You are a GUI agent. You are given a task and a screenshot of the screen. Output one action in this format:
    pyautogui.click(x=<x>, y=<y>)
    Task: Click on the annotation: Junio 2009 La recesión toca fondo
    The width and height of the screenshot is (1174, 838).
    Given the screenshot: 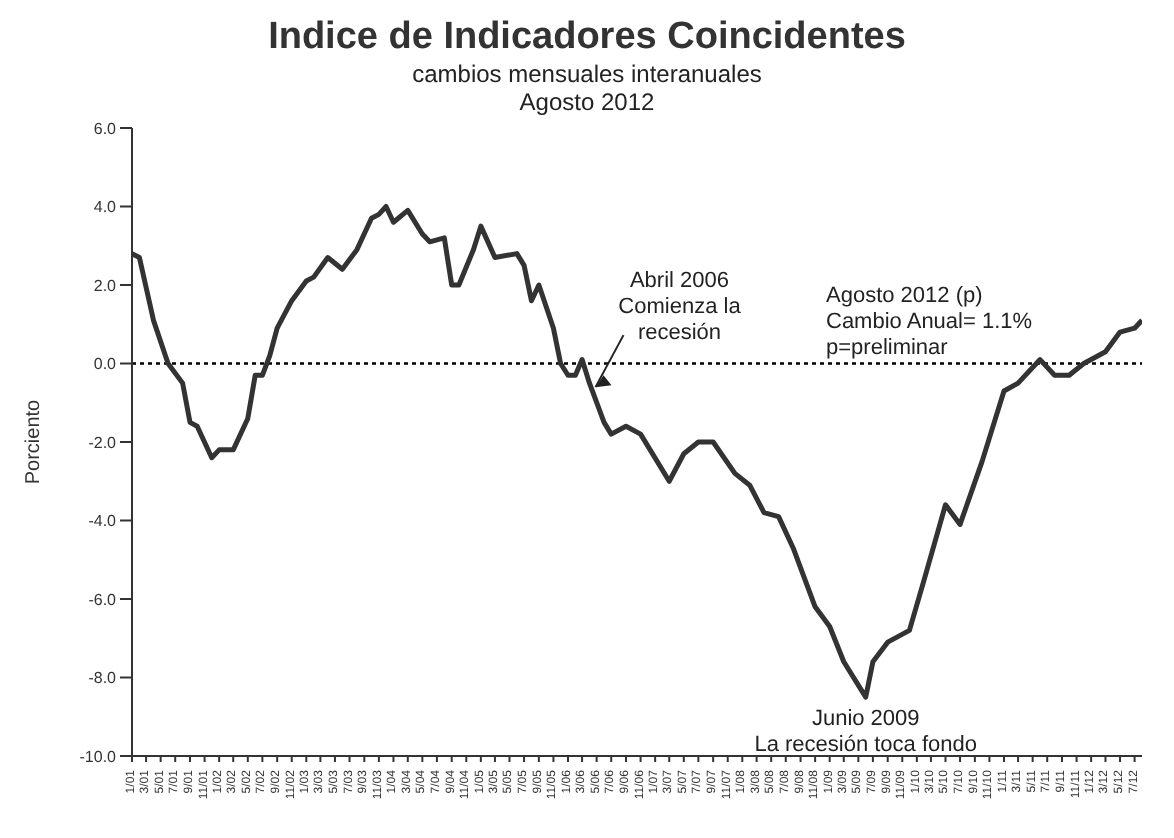 What is the action you would take?
    pyautogui.click(x=866, y=732)
    